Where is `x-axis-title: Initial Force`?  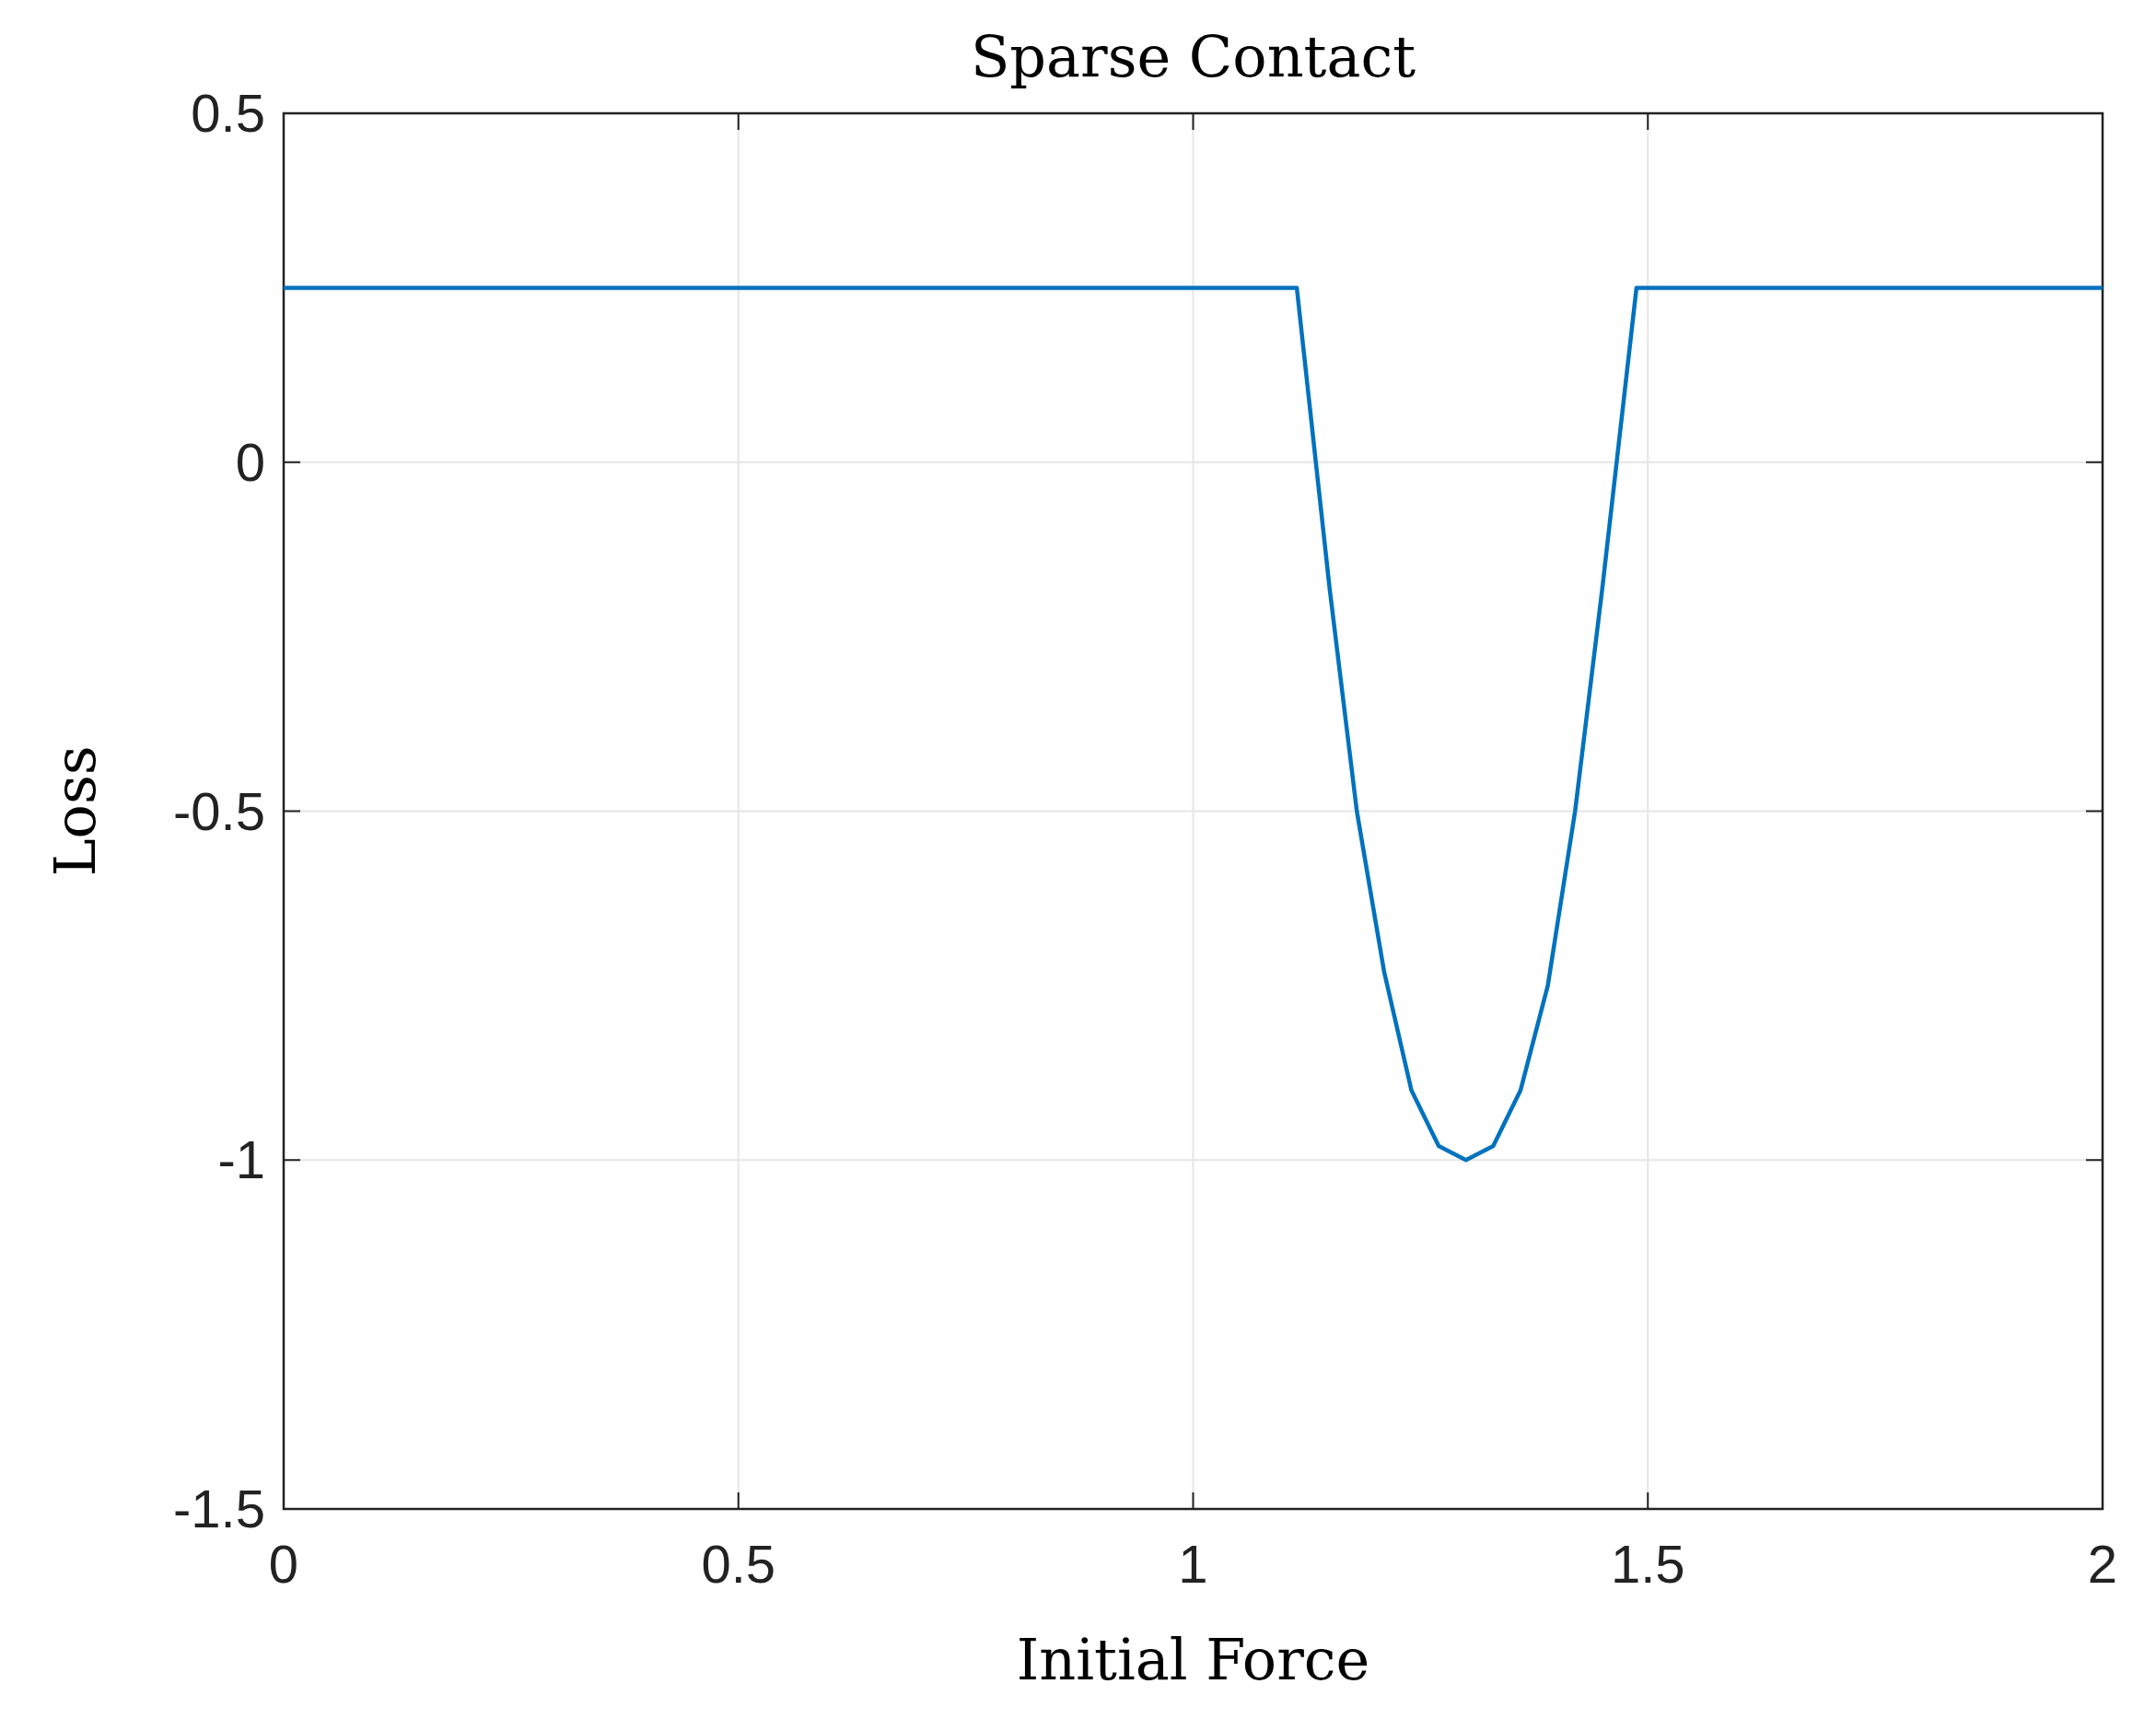 x-axis-title: Initial Force is located at coordinates (1193, 1659).